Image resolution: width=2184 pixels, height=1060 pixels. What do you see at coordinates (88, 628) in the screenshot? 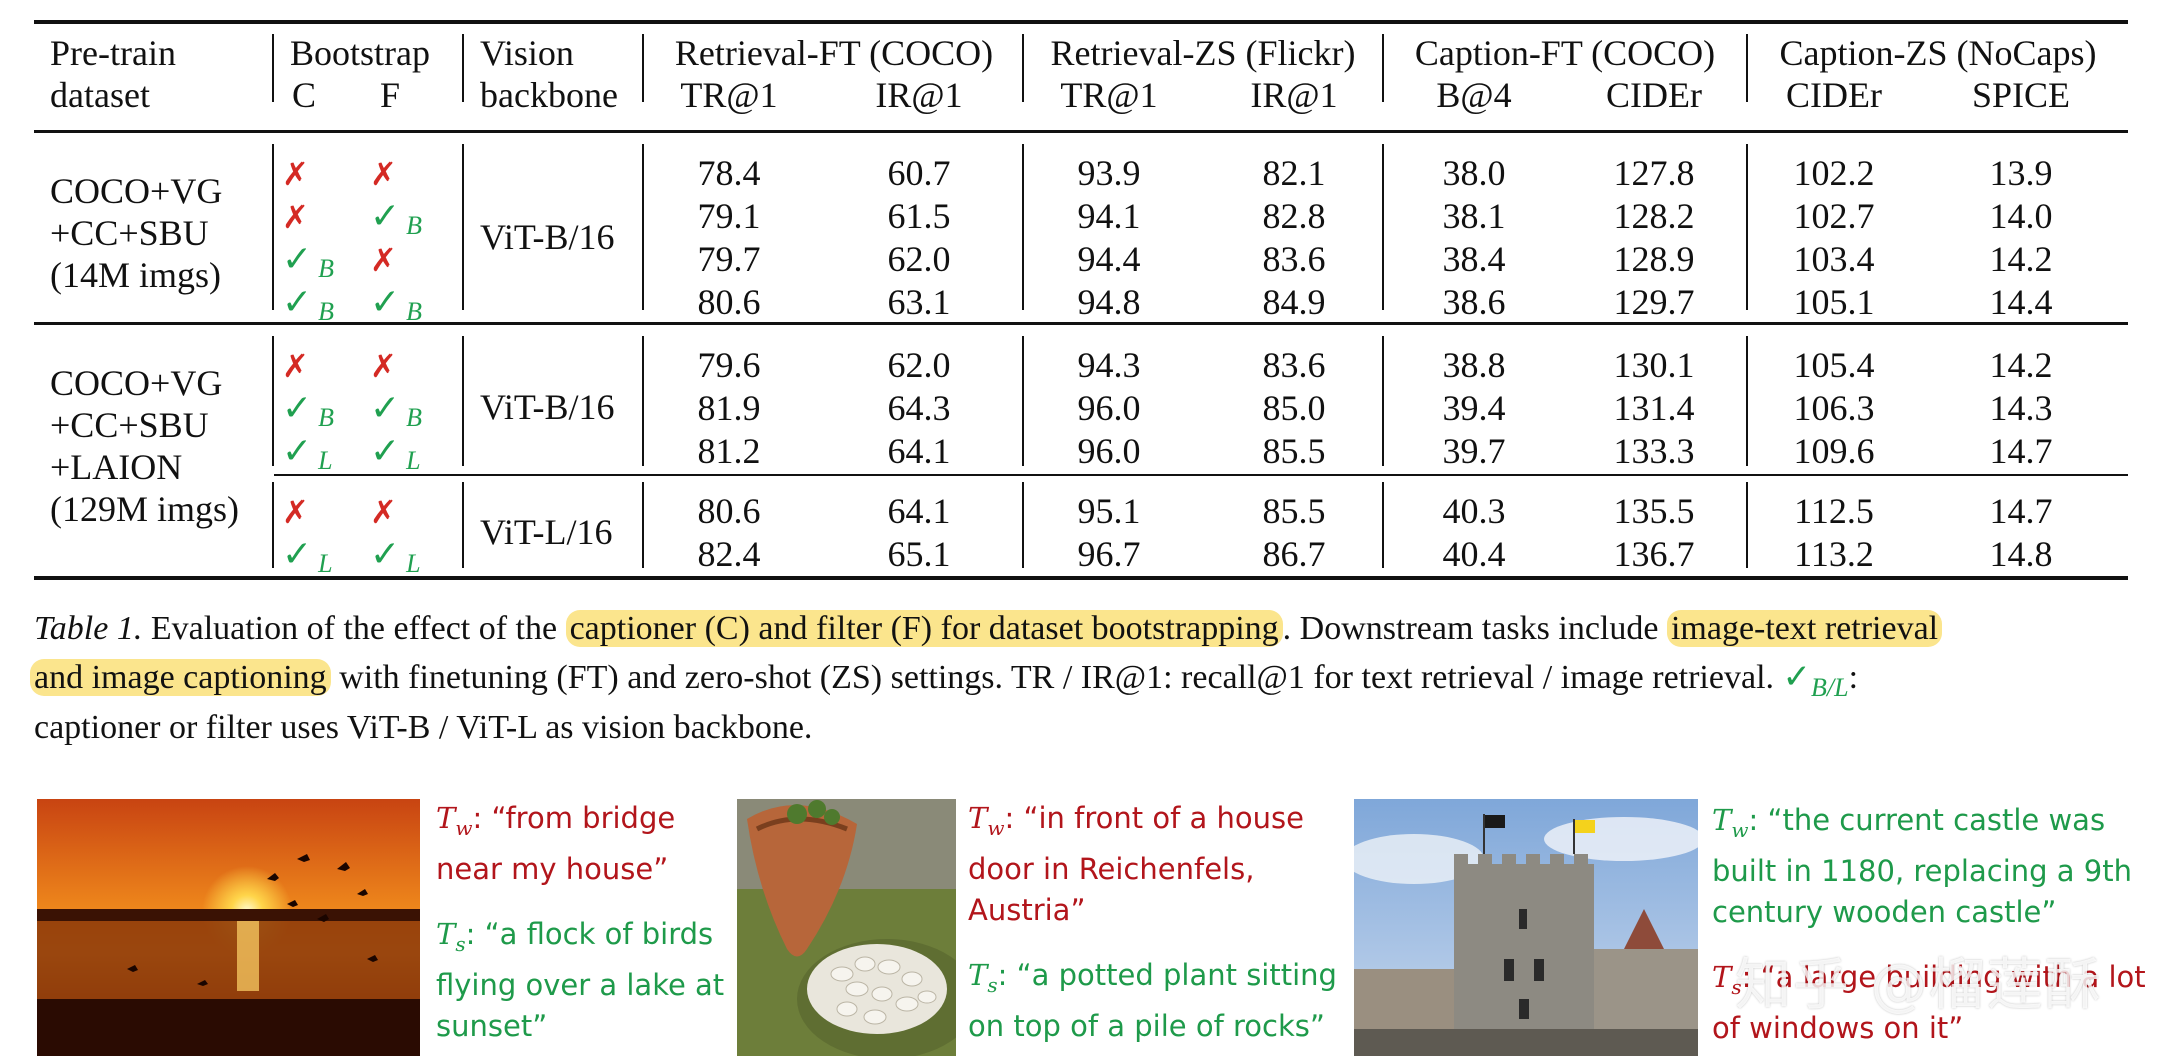
I see `caption-label: Table 1.` at bounding box center [88, 628].